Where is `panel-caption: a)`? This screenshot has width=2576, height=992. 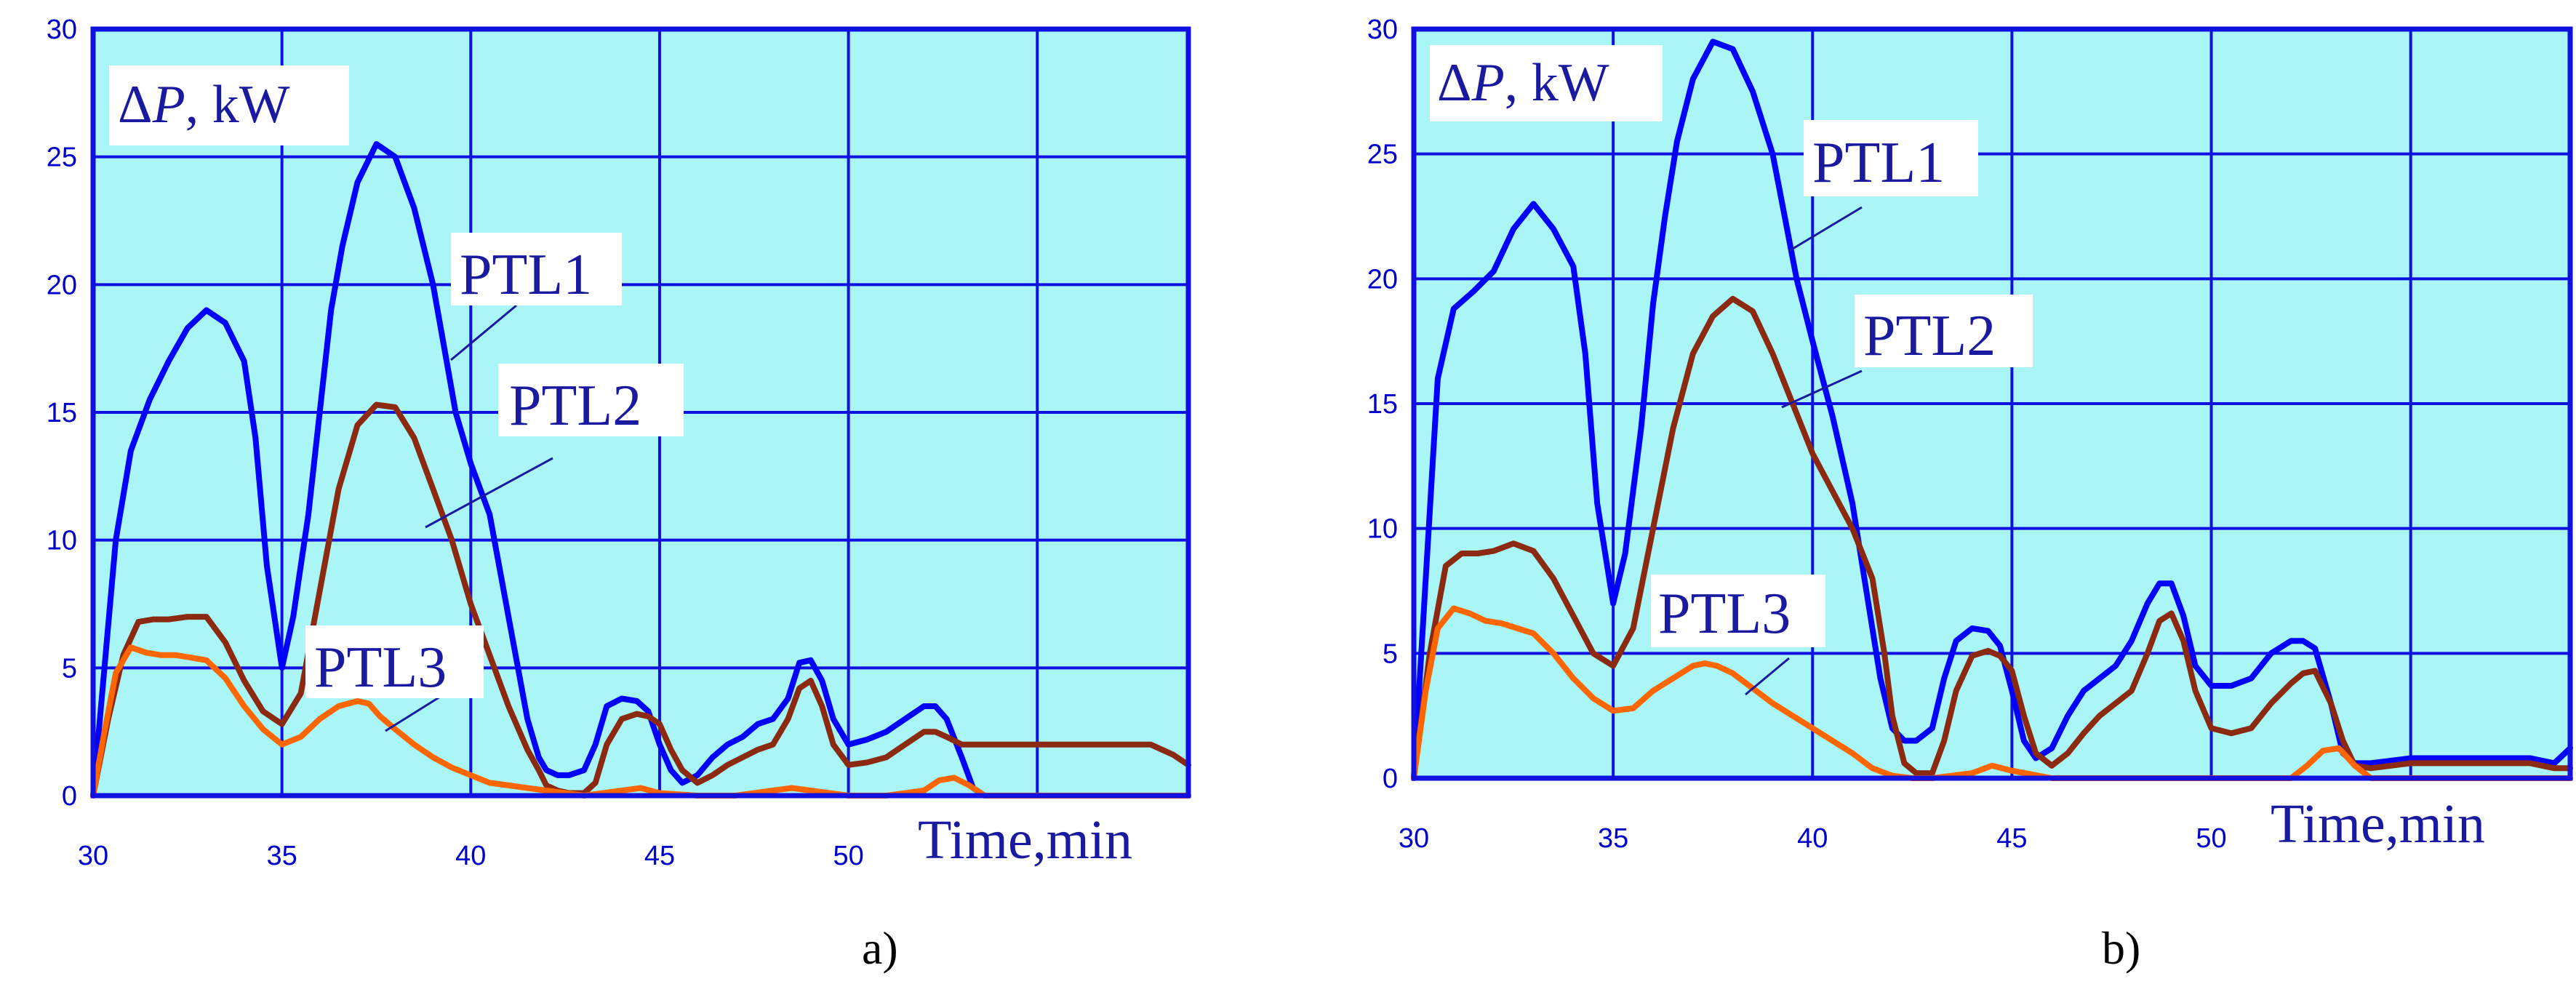
panel-caption: a) is located at coordinates (880, 948).